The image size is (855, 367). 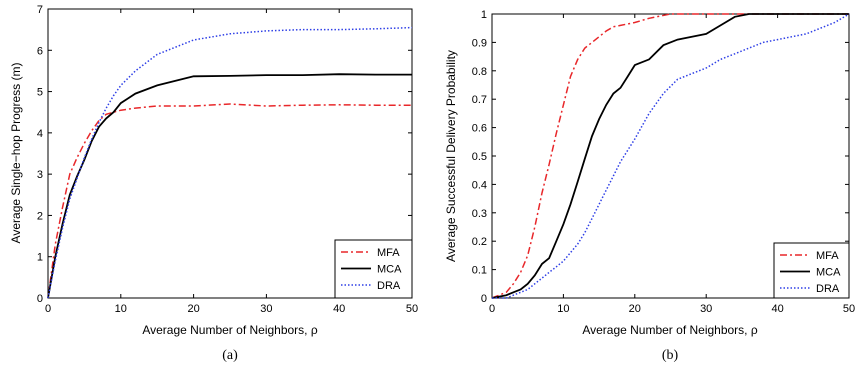 I want to click on y-tick-label: 2, so click(x=40, y=216).